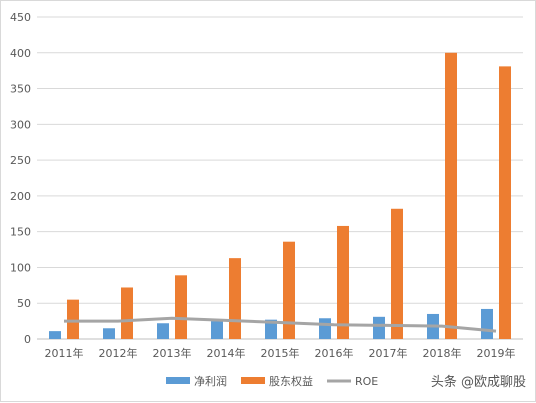  Describe the element at coordinates (20, 17) in the screenshot. I see `y-tick-label: 450` at that location.